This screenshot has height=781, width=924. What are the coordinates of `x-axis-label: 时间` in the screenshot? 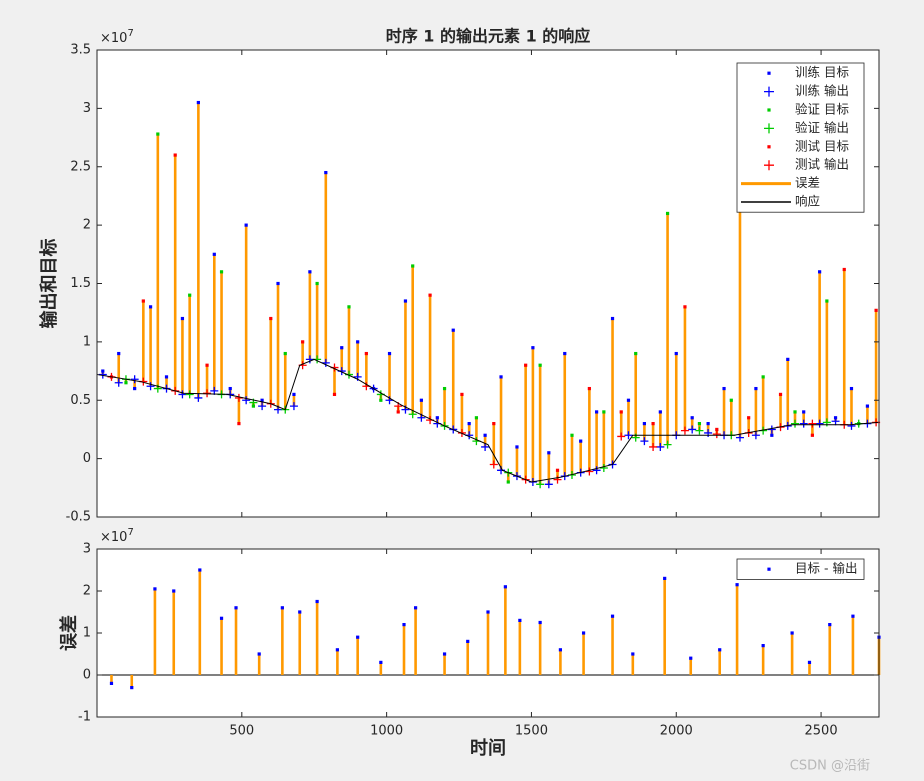 It's located at (488, 748).